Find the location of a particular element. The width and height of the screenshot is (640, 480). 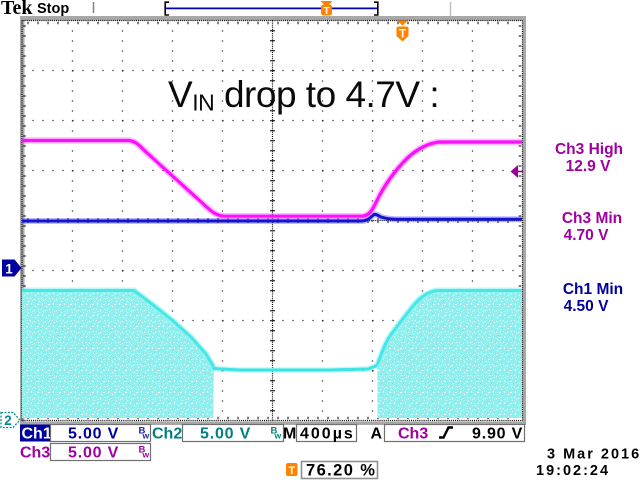

svg-text: Stop is located at coordinates (53, 9).